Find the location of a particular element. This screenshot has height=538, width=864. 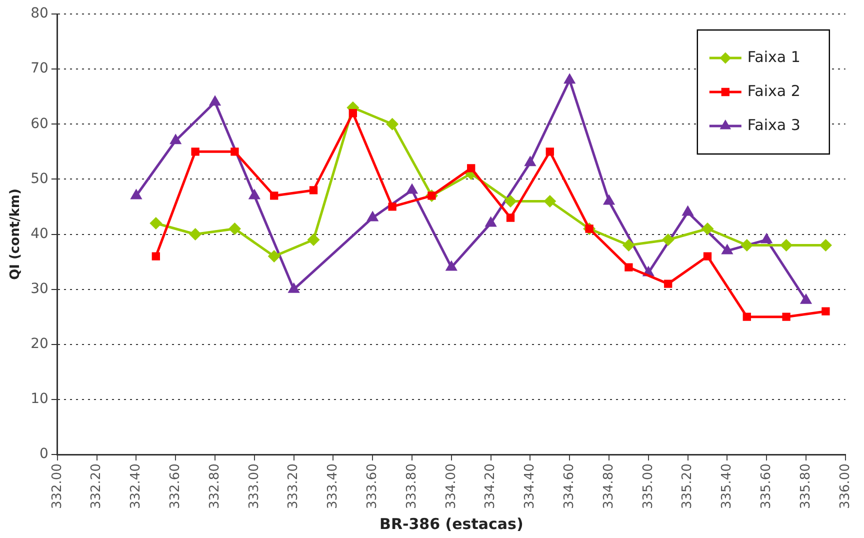

x-tick-label: 332.40 is located at coordinates (136, 487).